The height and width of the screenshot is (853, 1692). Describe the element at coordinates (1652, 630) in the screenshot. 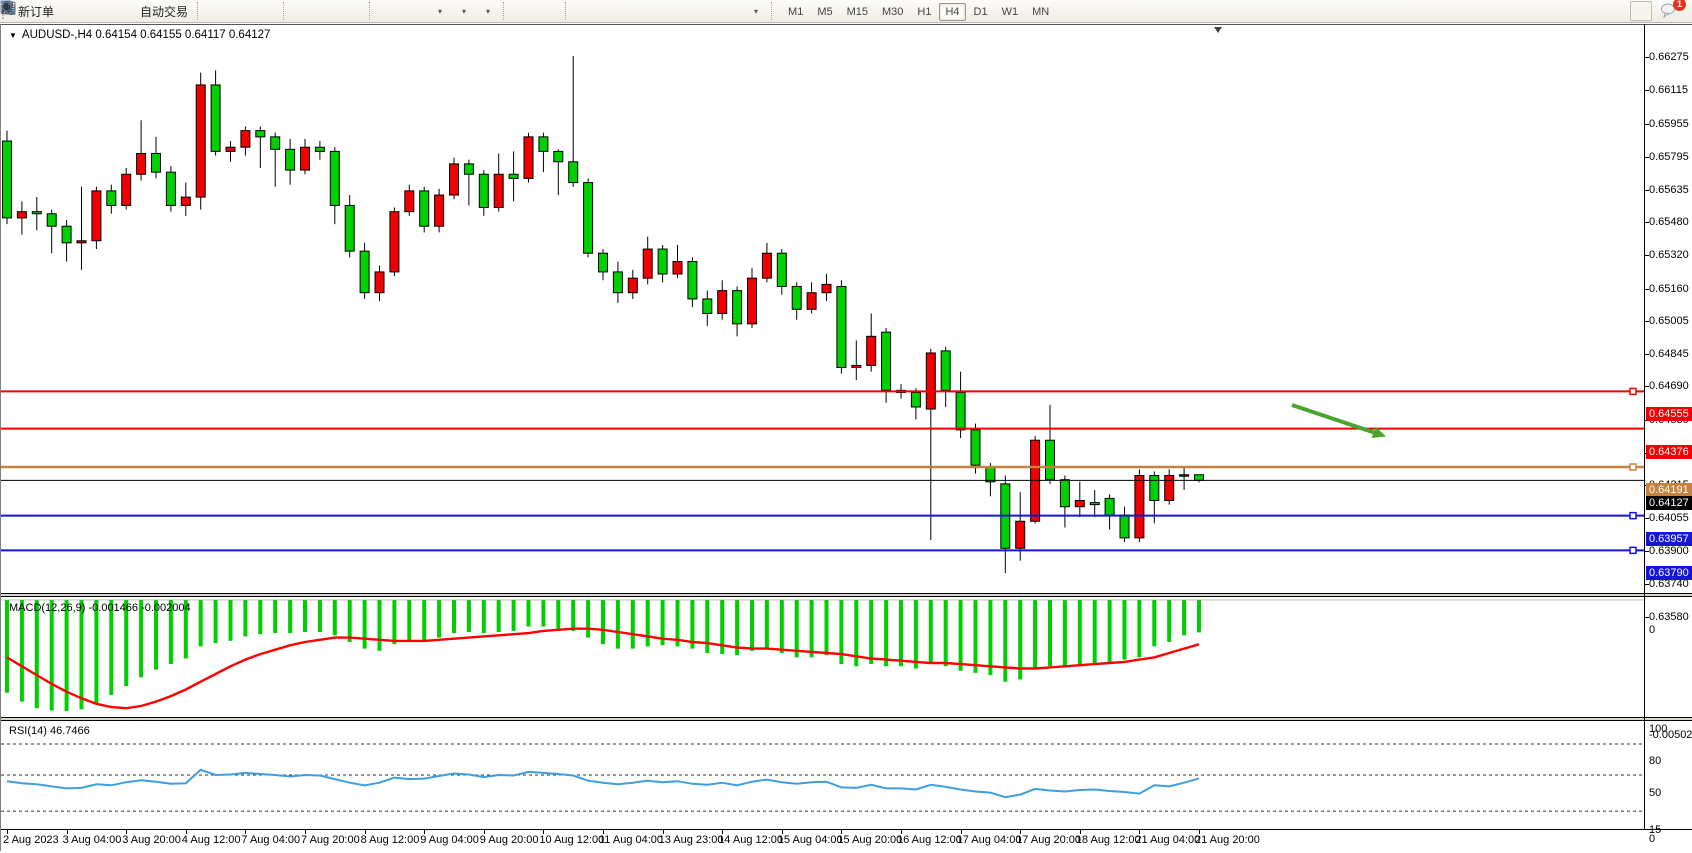

I see `macd-axis-zero: 0` at that location.